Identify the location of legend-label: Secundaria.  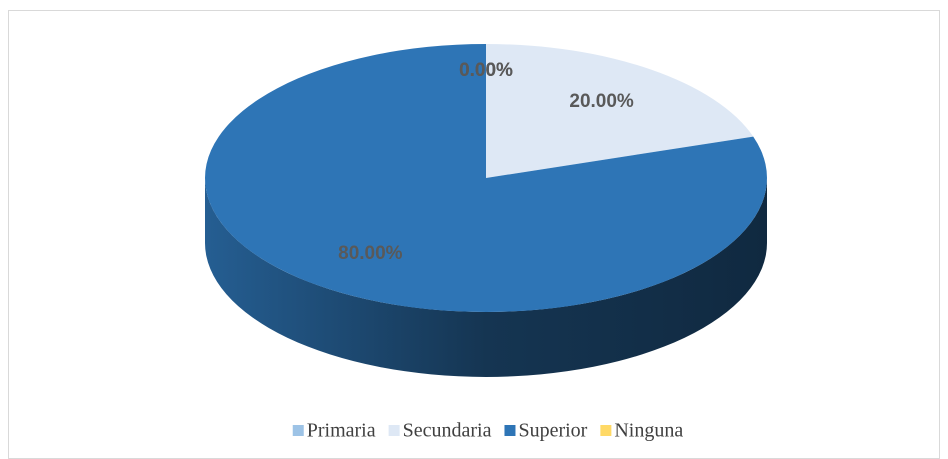
(447, 431).